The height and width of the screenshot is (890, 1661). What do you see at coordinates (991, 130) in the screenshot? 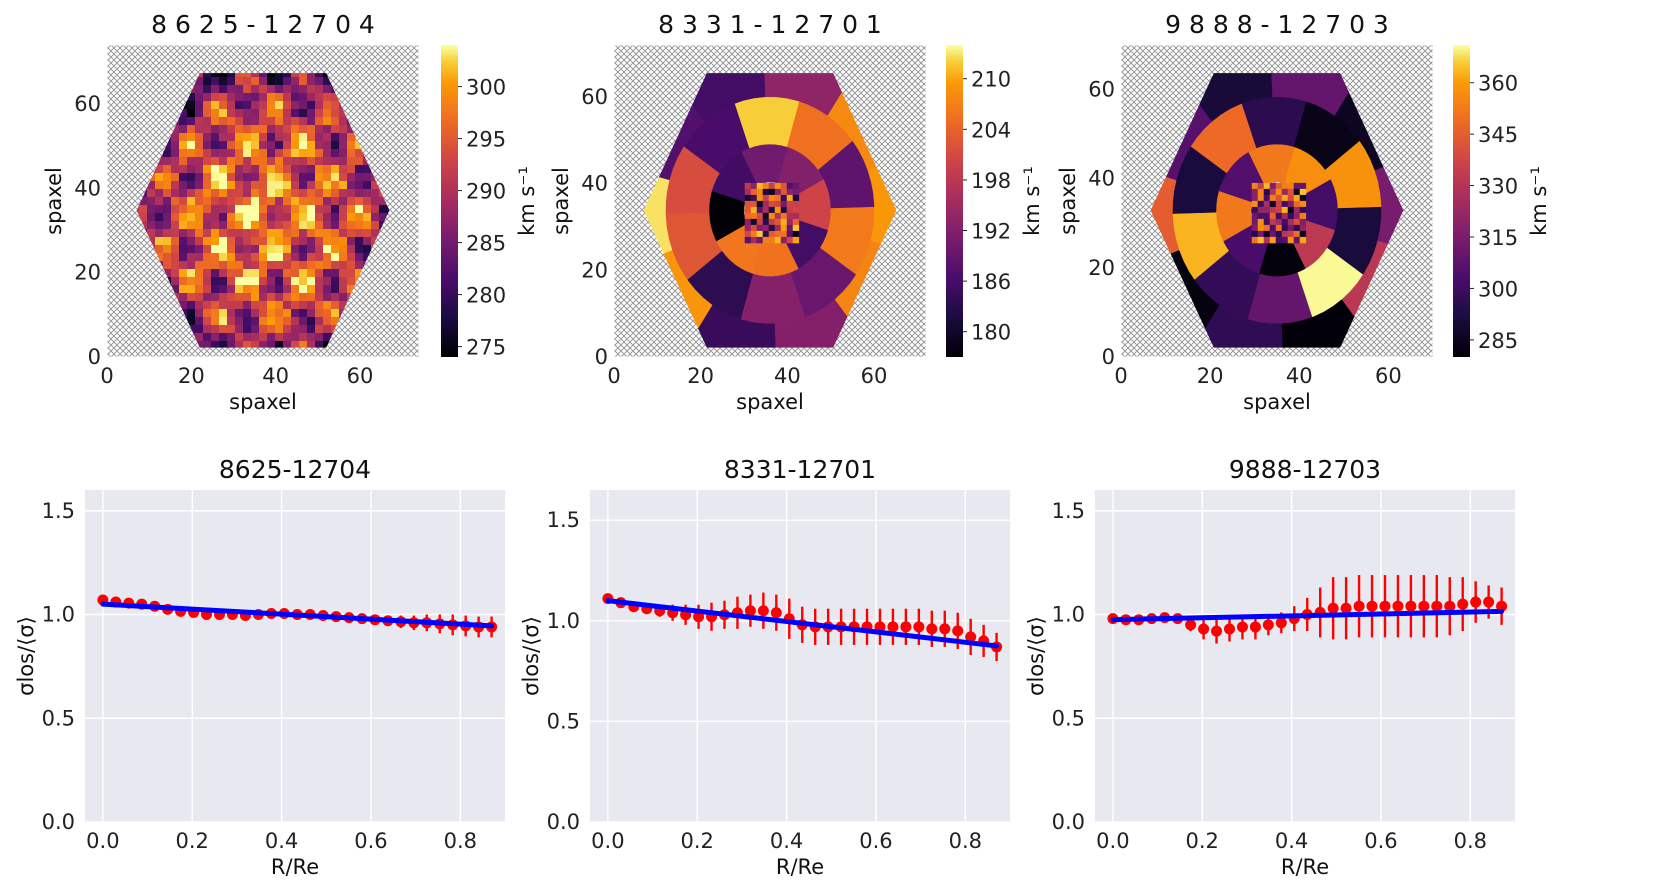
I see `colorbar-tick-label: 204` at bounding box center [991, 130].